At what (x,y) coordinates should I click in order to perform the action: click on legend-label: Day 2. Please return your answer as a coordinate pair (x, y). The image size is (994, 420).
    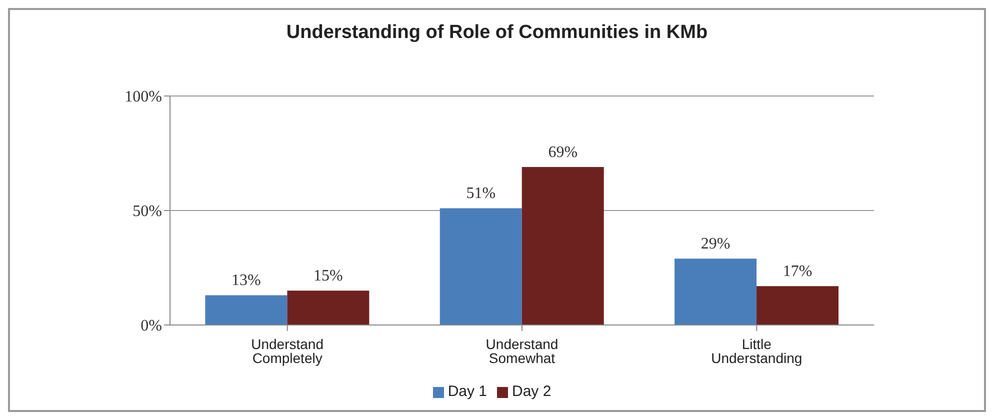
    Looking at the image, I should click on (532, 391).